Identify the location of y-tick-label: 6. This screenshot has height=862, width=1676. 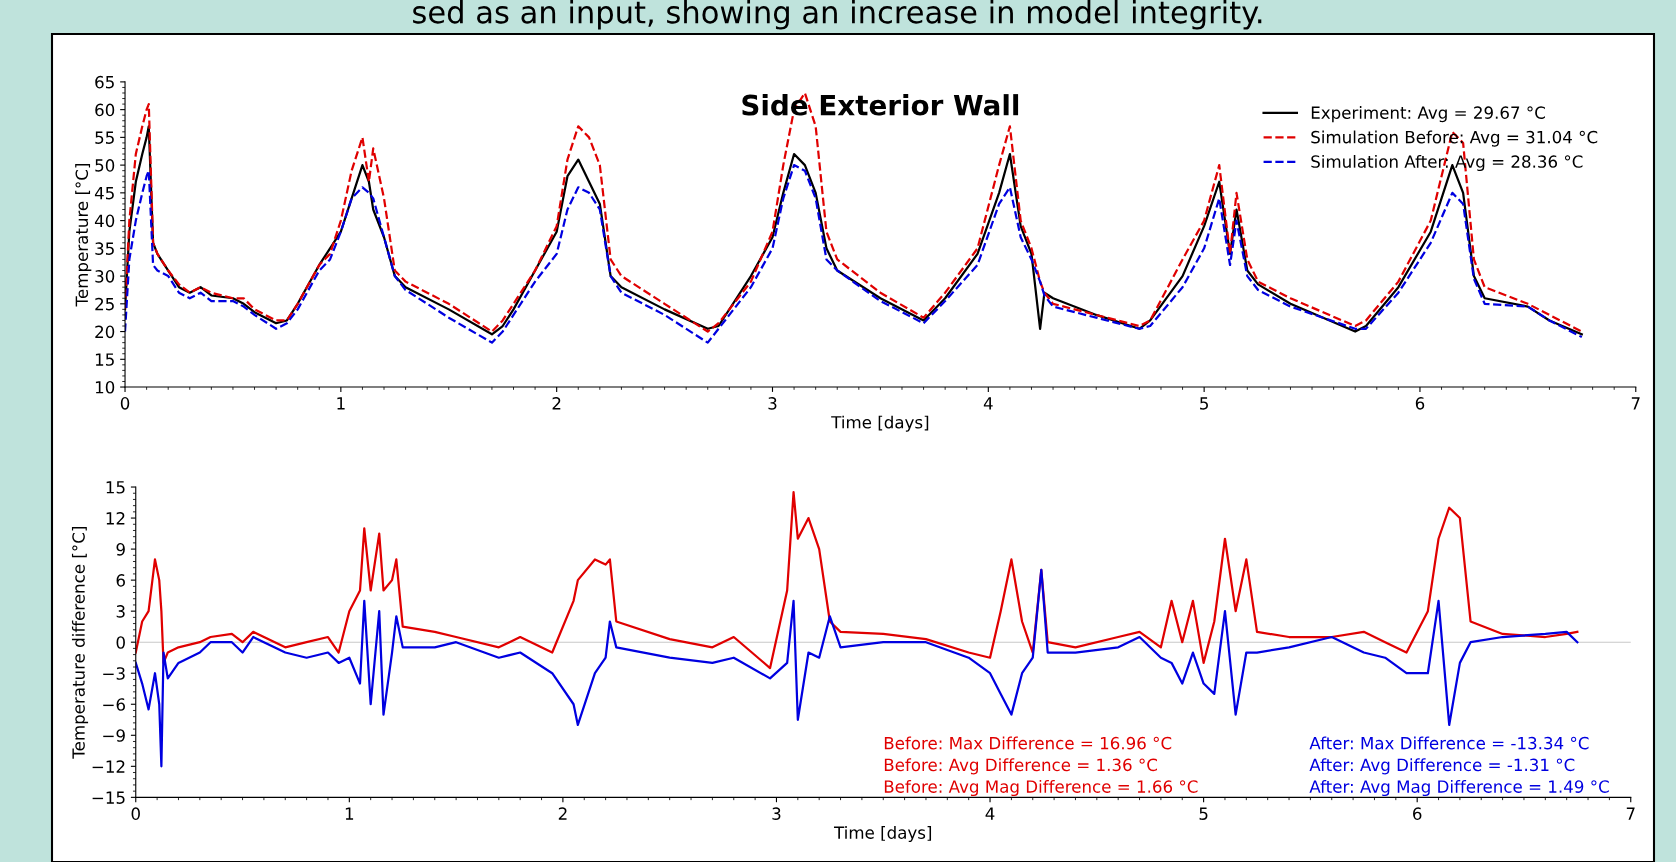
(120, 580).